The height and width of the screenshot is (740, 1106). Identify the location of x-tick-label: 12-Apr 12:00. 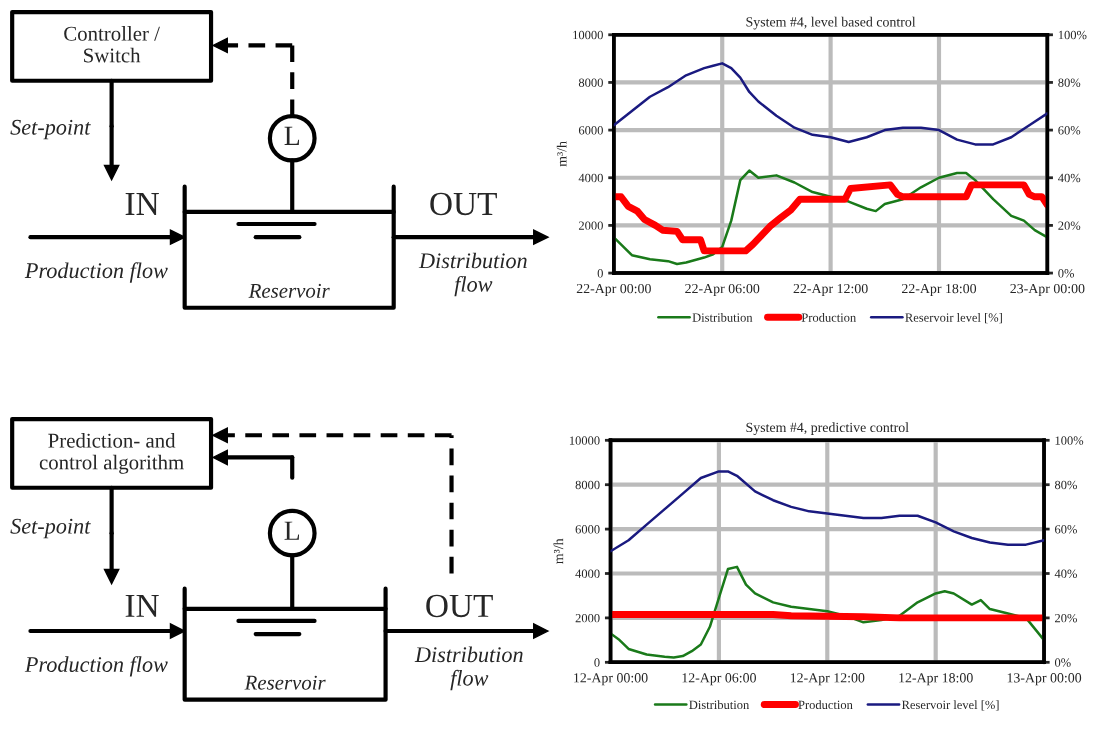
(827, 679).